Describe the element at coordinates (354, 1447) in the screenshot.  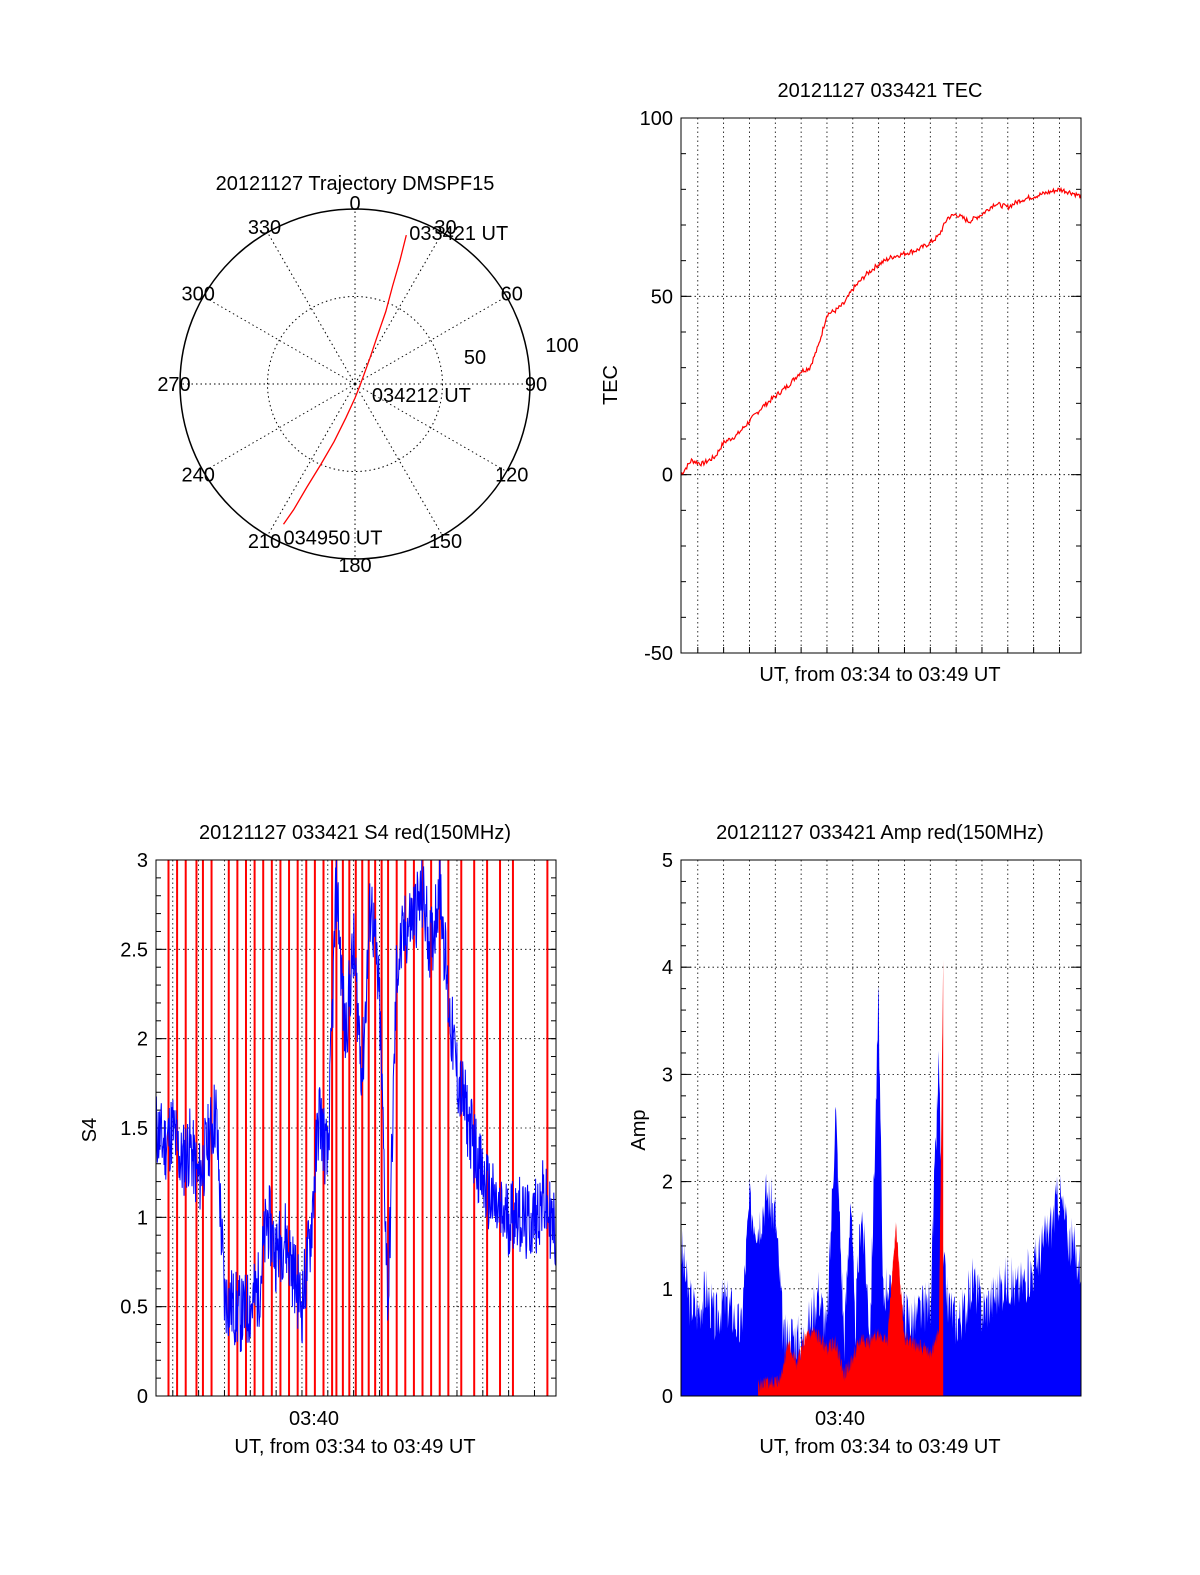
I see `s4-xlabel: UT, from 03:34 to 03:49 UT` at that location.